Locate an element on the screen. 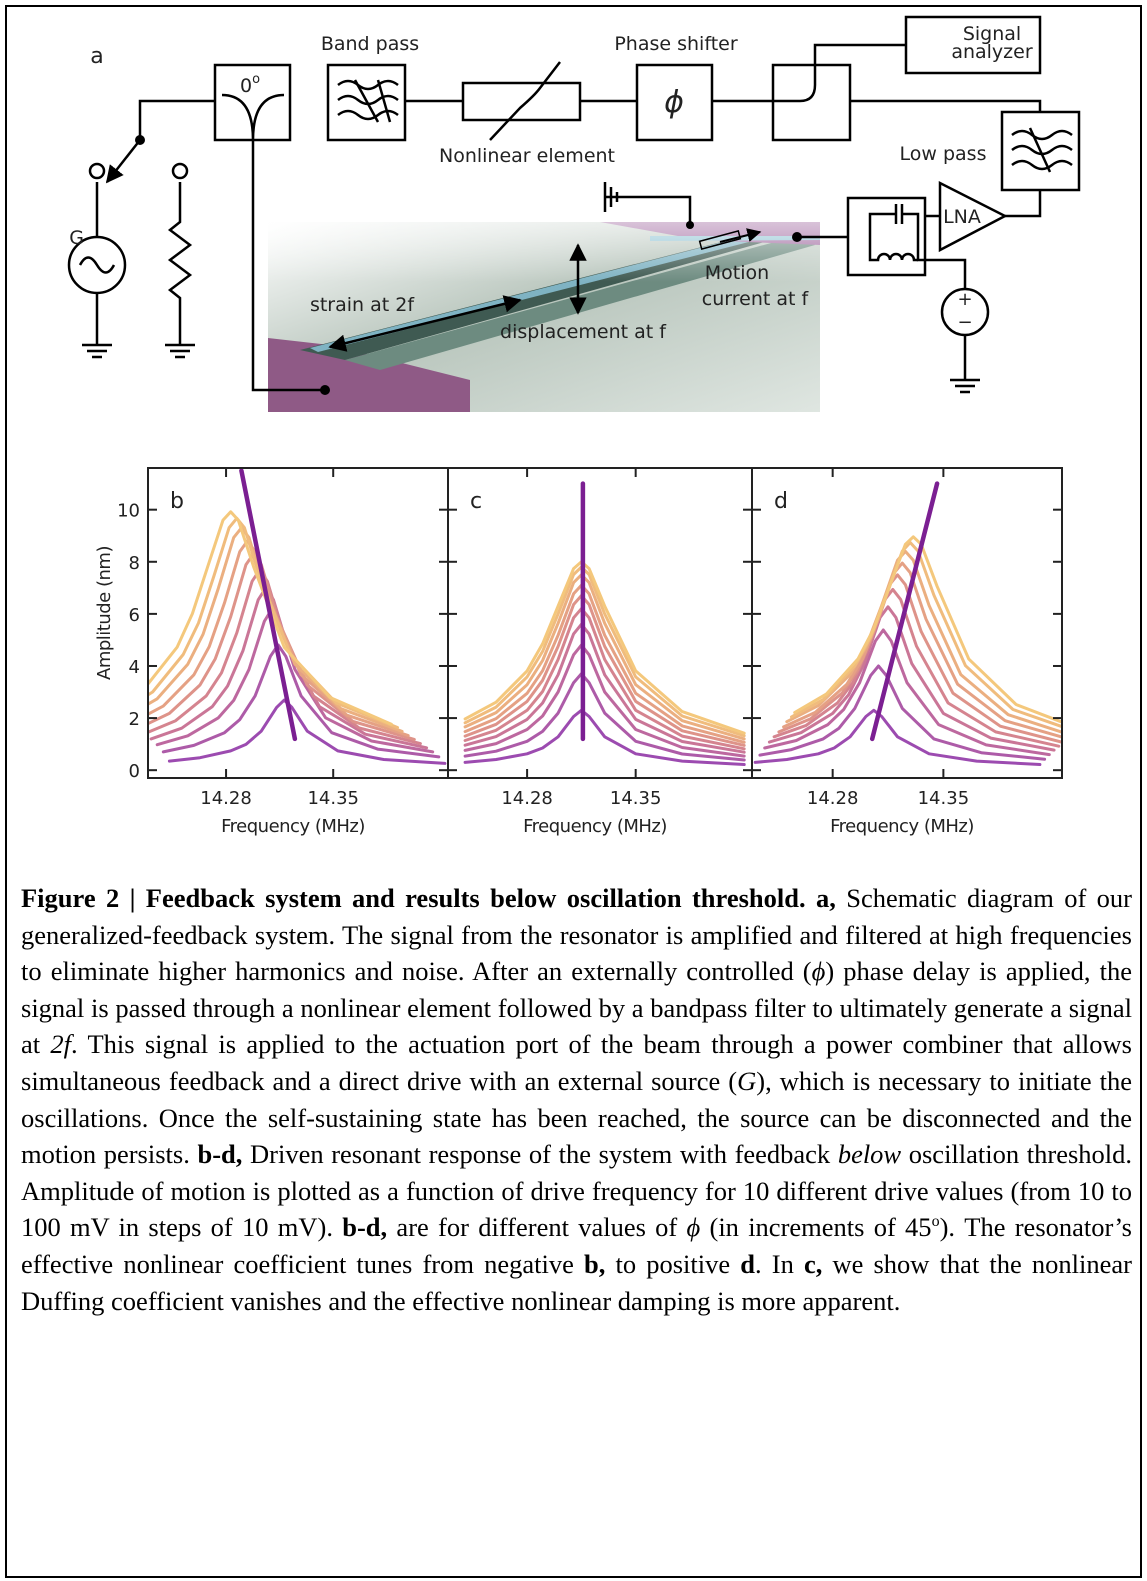 Image resolution: width=1147 pixels, height=1581 pixels. lna-amplifier is located at coordinates (973, 216).